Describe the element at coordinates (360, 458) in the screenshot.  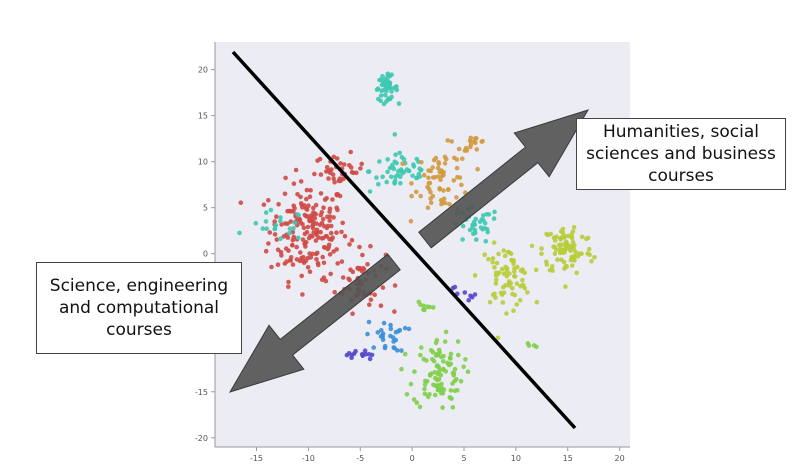
I see `x-tick-label: -5` at that location.